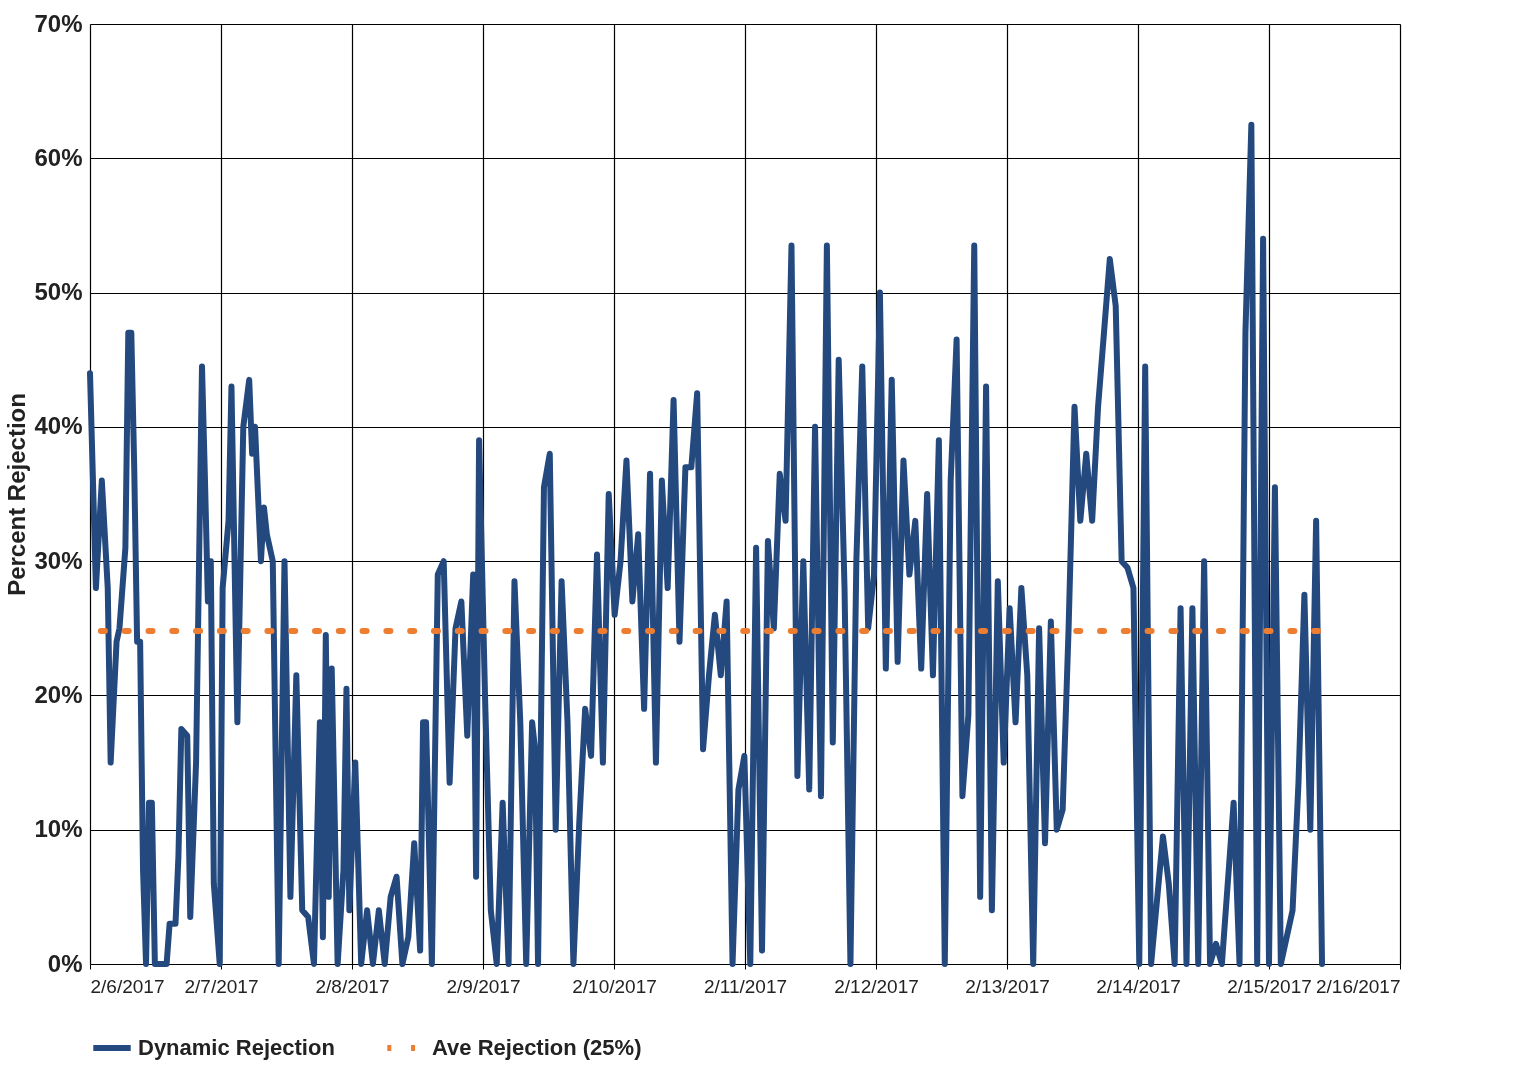 The image size is (1519, 1076). What do you see at coordinates (58, 157) in the screenshot?
I see `y-tick-label: 60%` at bounding box center [58, 157].